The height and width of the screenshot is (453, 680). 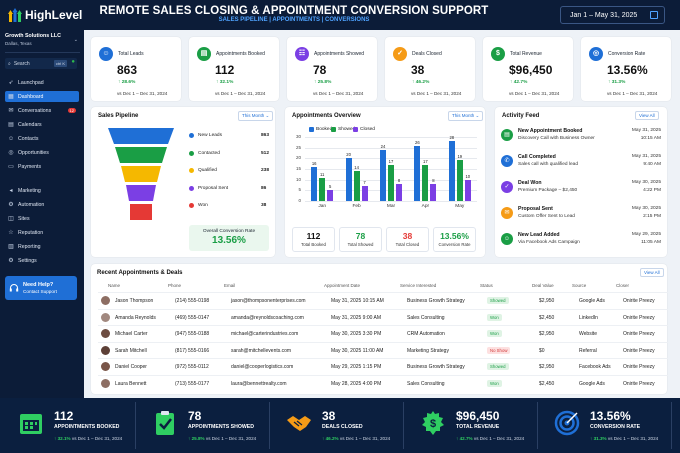 I want to click on sidebar-item-dashboard: ▦ Dashboard, so click(x=42, y=96).